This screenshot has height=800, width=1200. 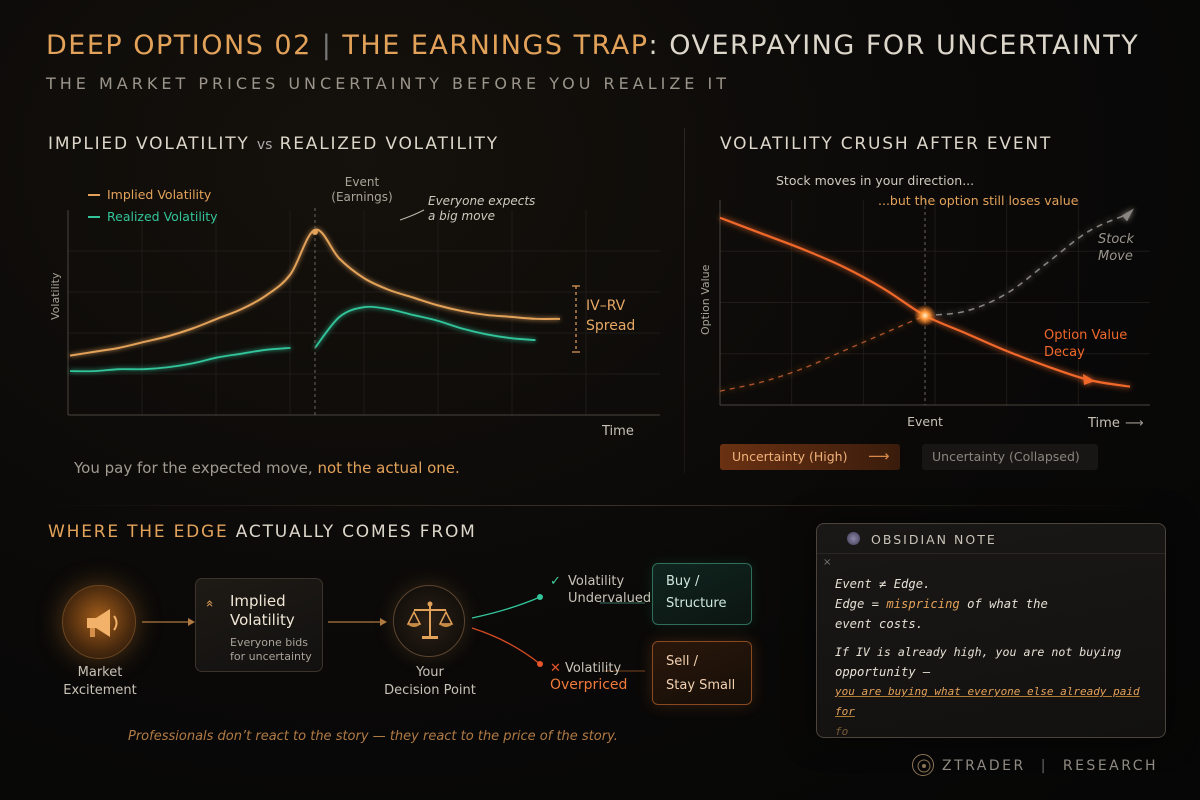 What do you see at coordinates (383, 622) in the screenshot?
I see `flow-arrow-2-head` at bounding box center [383, 622].